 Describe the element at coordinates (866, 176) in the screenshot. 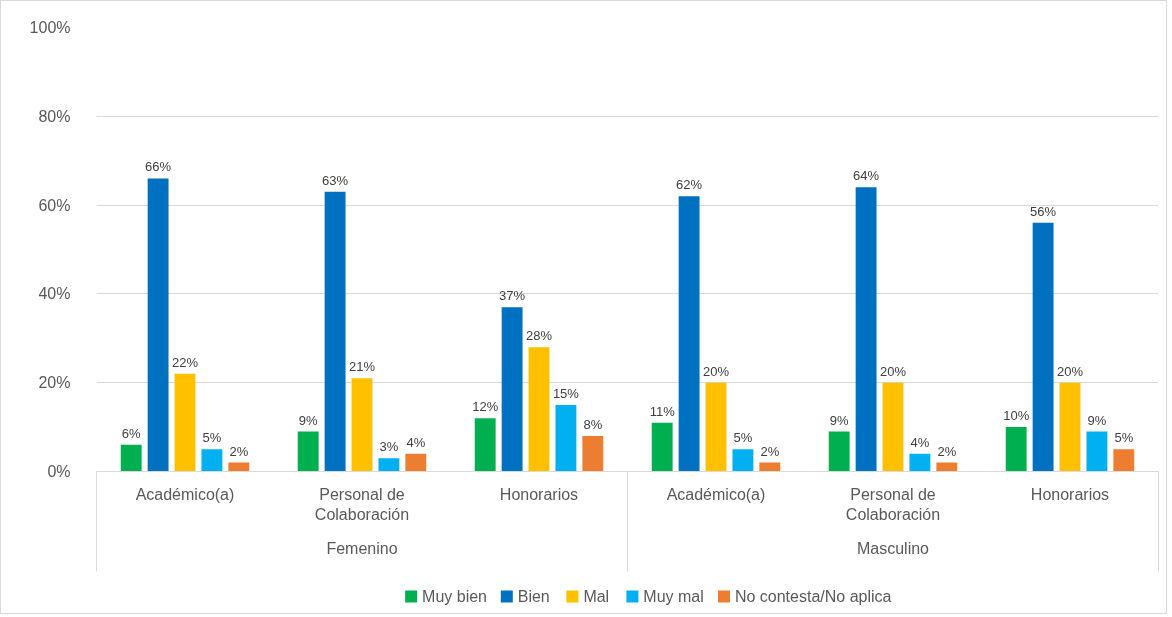

I see `data-label: 64%` at that location.